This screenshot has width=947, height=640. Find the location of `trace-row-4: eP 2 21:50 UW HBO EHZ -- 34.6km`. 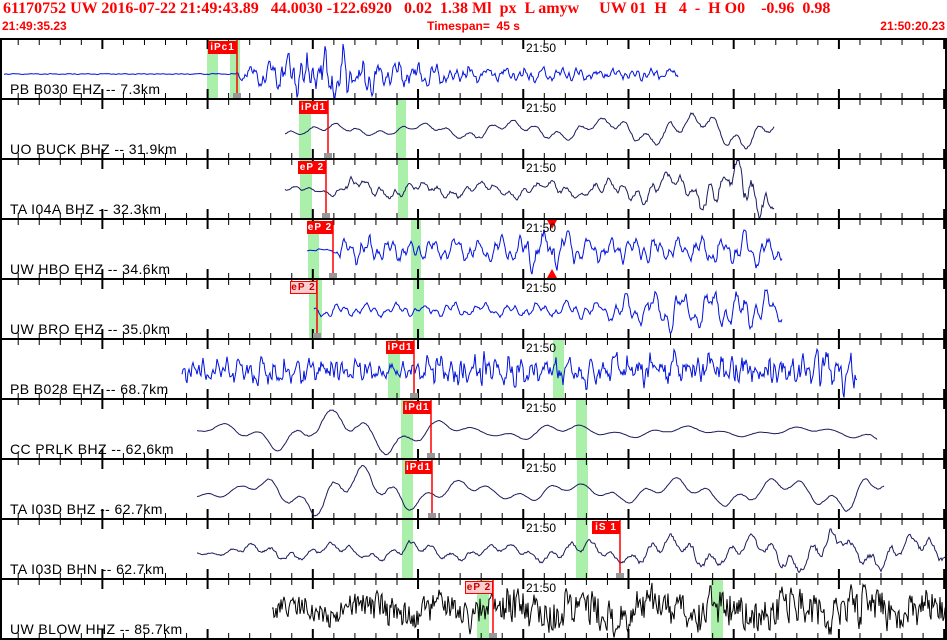

trace-row-4: eP 2 21:50 UW HBO EHZ -- 34.6km is located at coordinates (473, 248).